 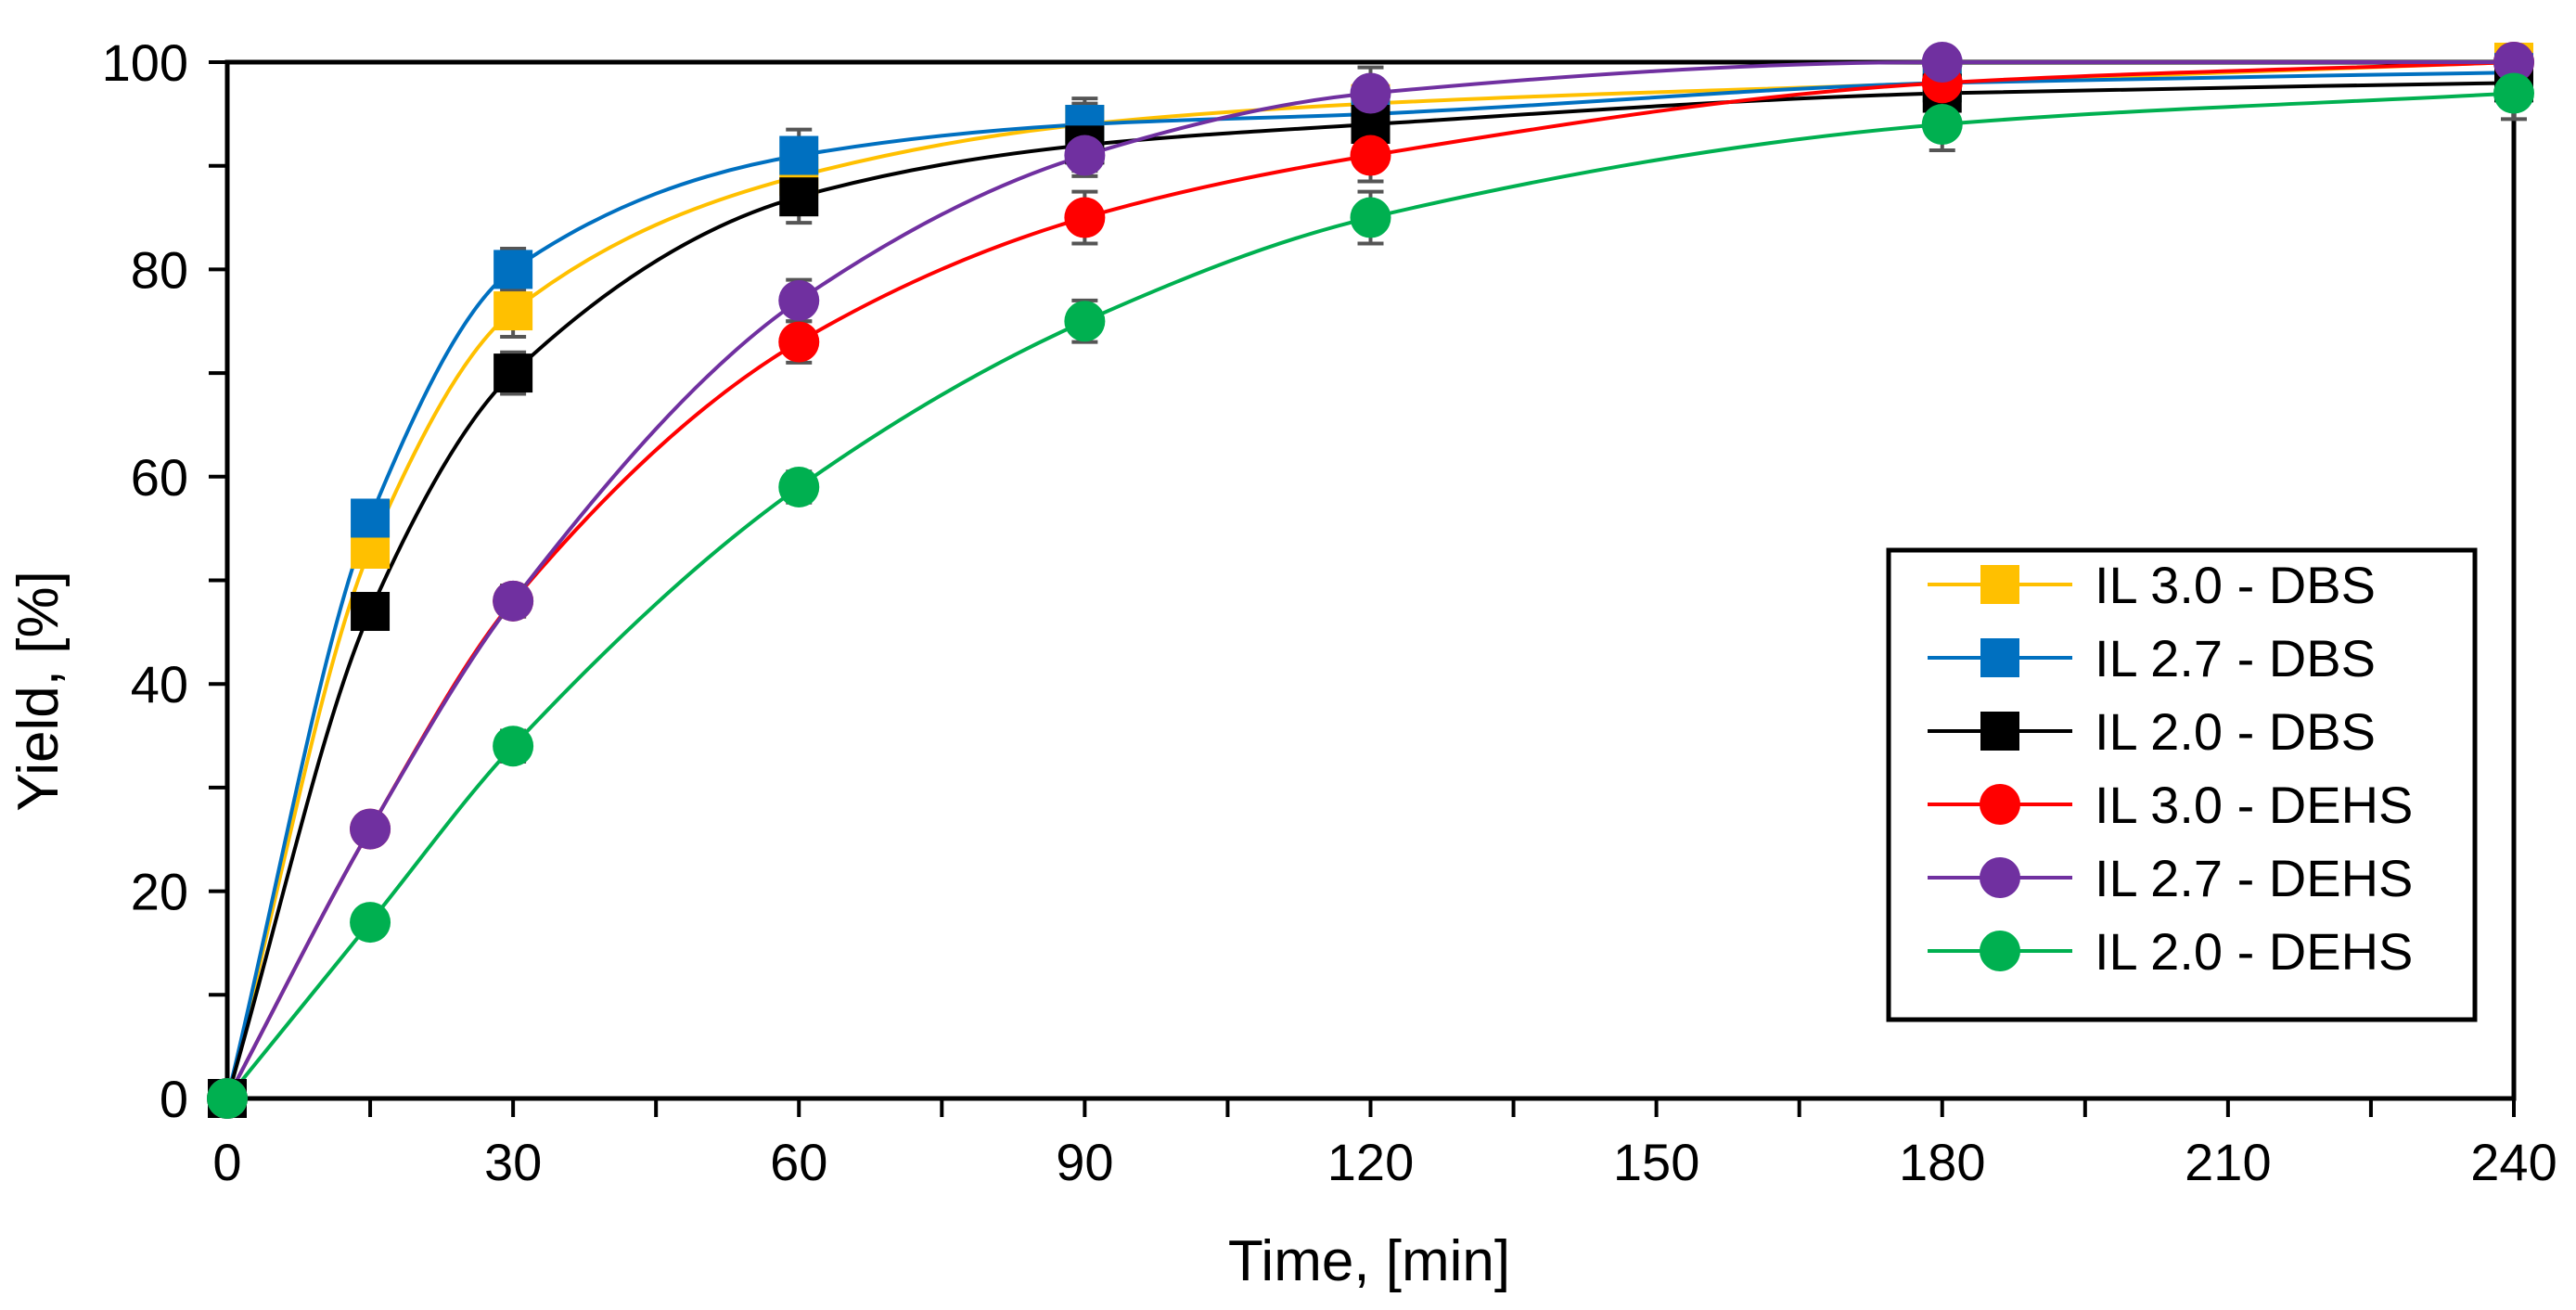 What do you see at coordinates (1370, 1162) in the screenshot?
I see `x-tick-label: 120` at bounding box center [1370, 1162].